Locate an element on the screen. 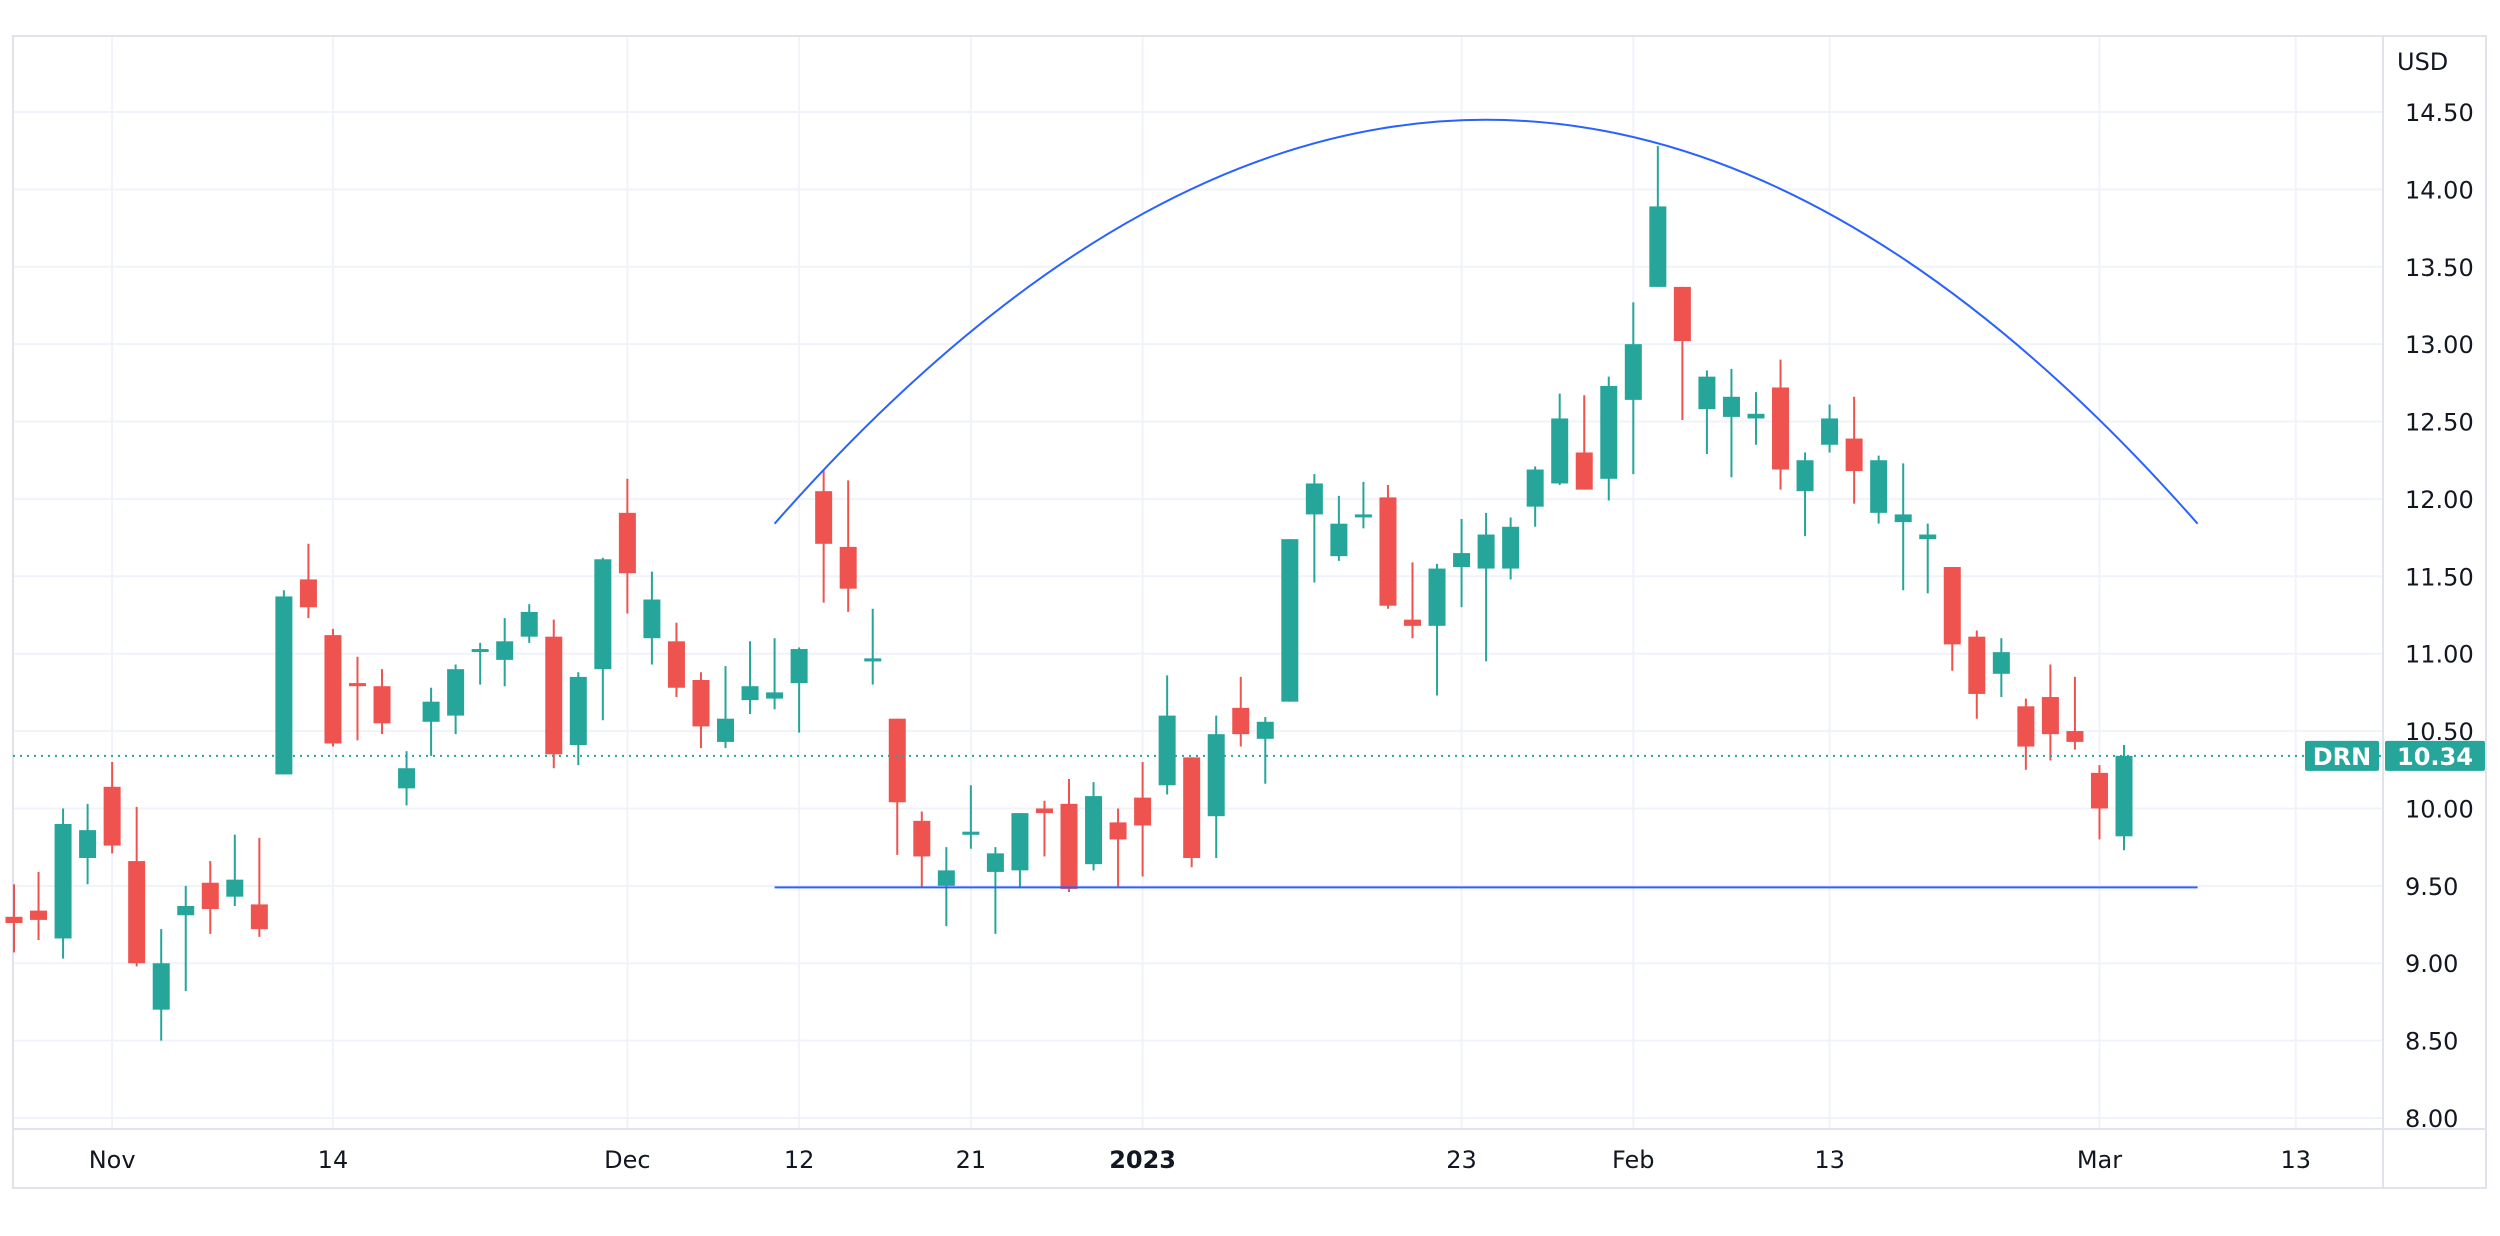 The image size is (2500, 1236). price-tick-label: 8.50 is located at coordinates (2431, 1042).